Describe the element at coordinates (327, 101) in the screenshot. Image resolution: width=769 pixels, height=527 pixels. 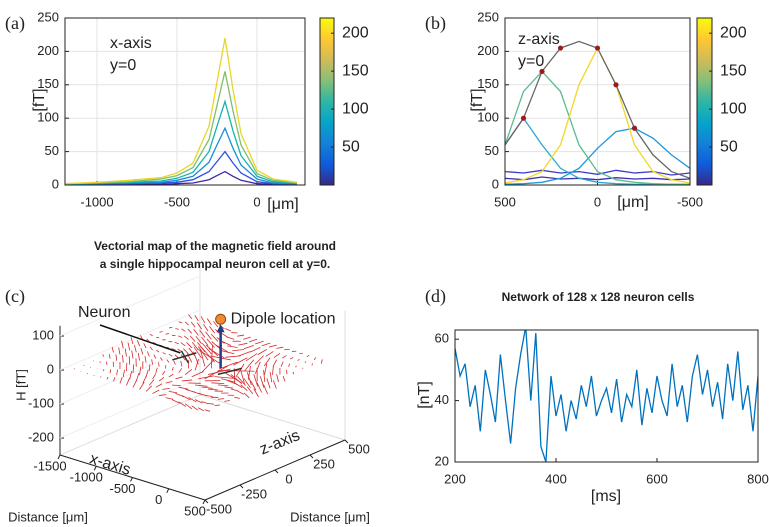
I see `colorbar` at that location.